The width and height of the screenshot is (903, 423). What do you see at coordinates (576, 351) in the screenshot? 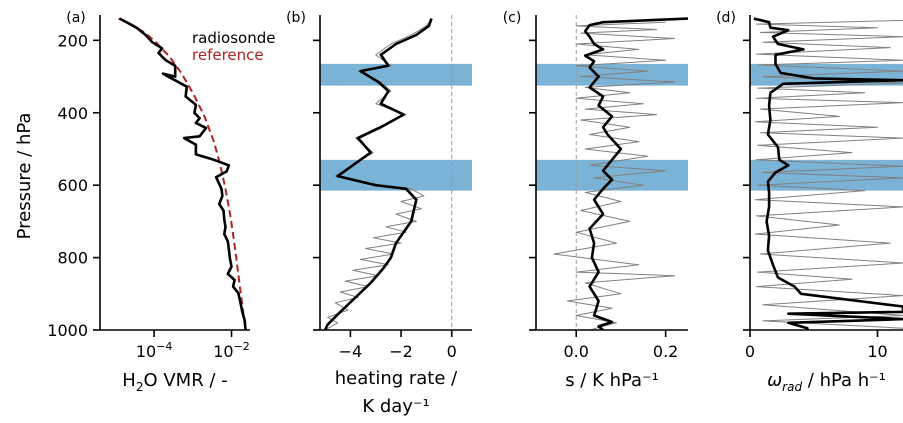
I see `x-tick-label: 0.0` at bounding box center [576, 351].